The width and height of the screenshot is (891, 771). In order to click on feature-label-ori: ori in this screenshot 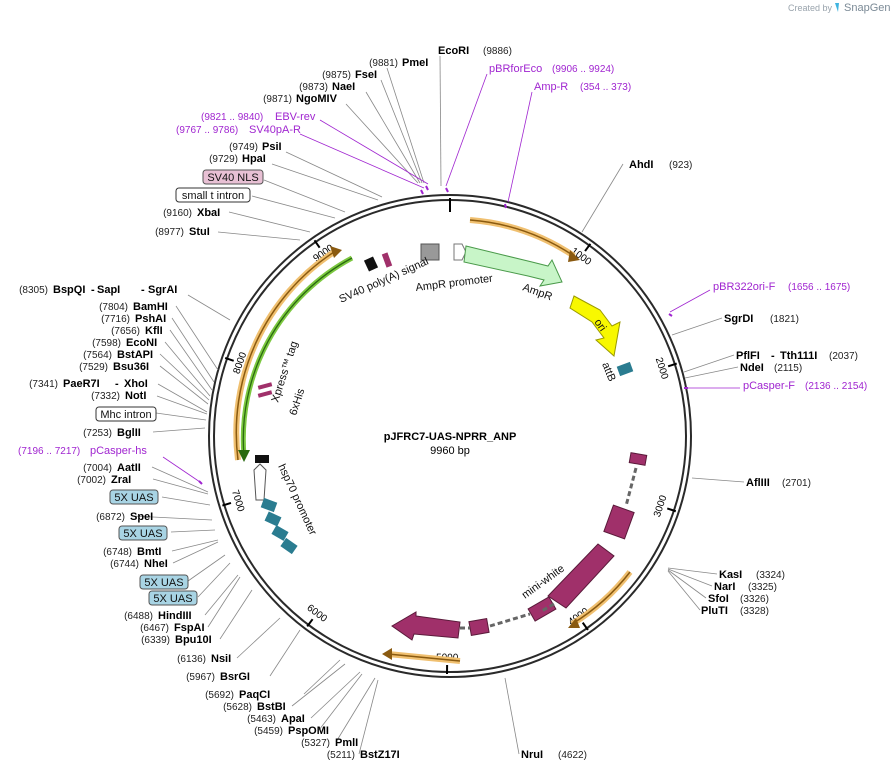, I will do `click(600, 325)`.